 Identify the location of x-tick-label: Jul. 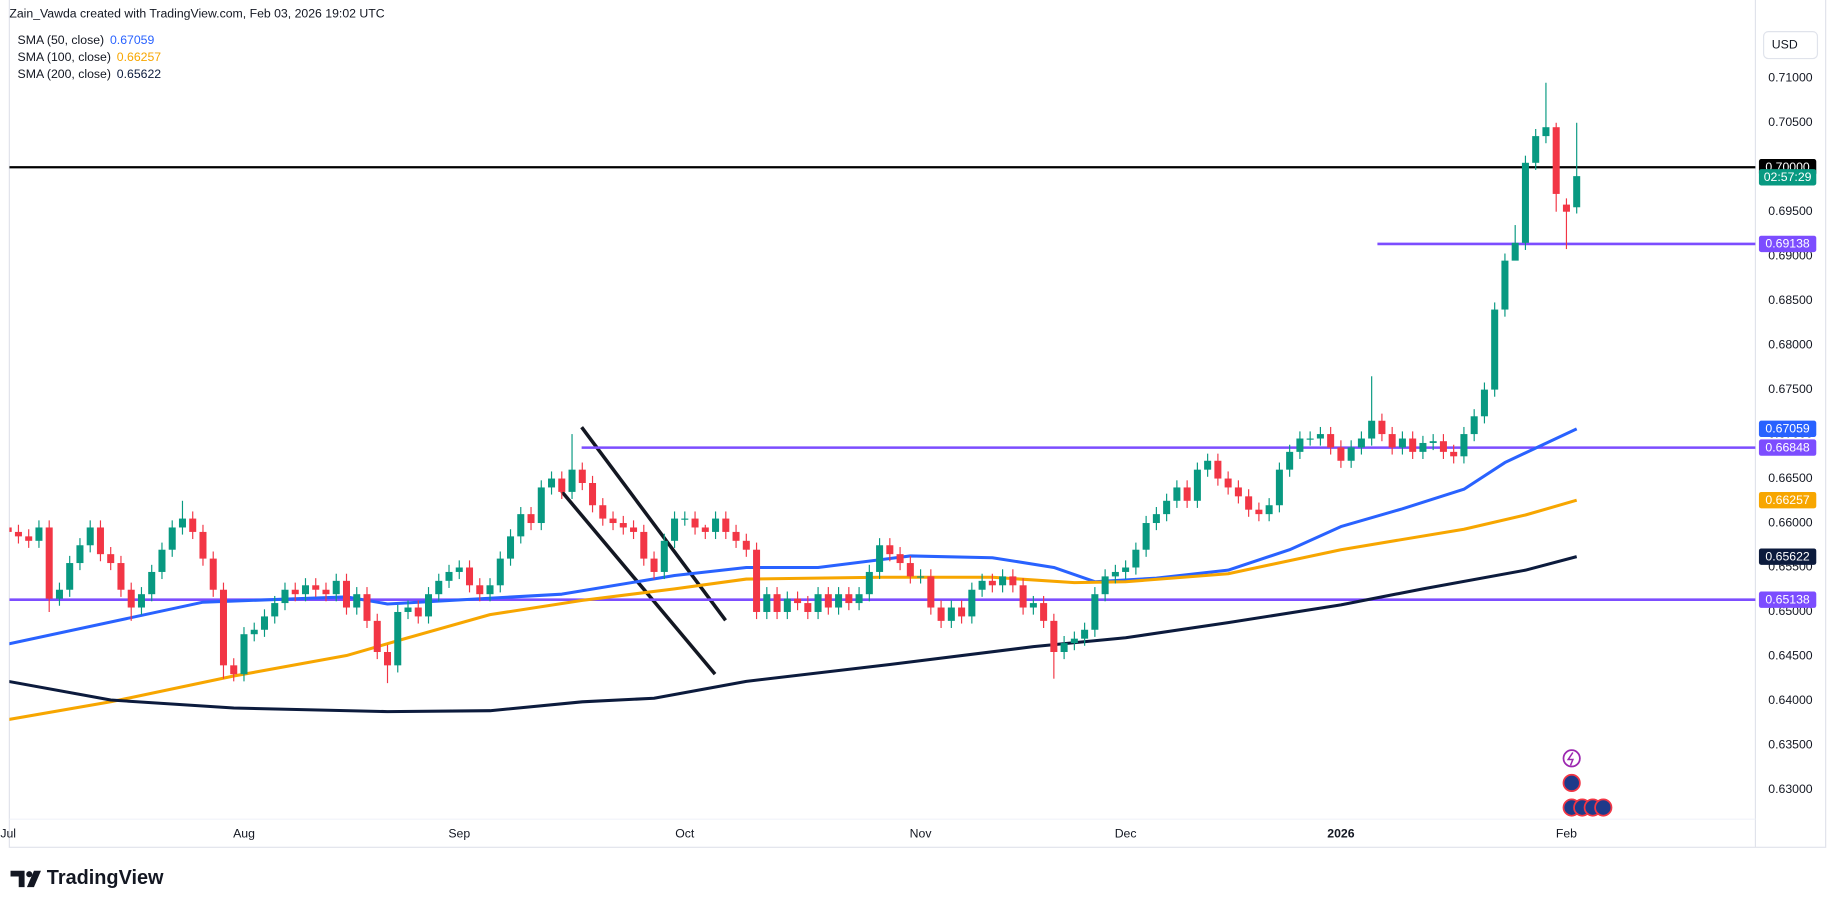
(8, 834).